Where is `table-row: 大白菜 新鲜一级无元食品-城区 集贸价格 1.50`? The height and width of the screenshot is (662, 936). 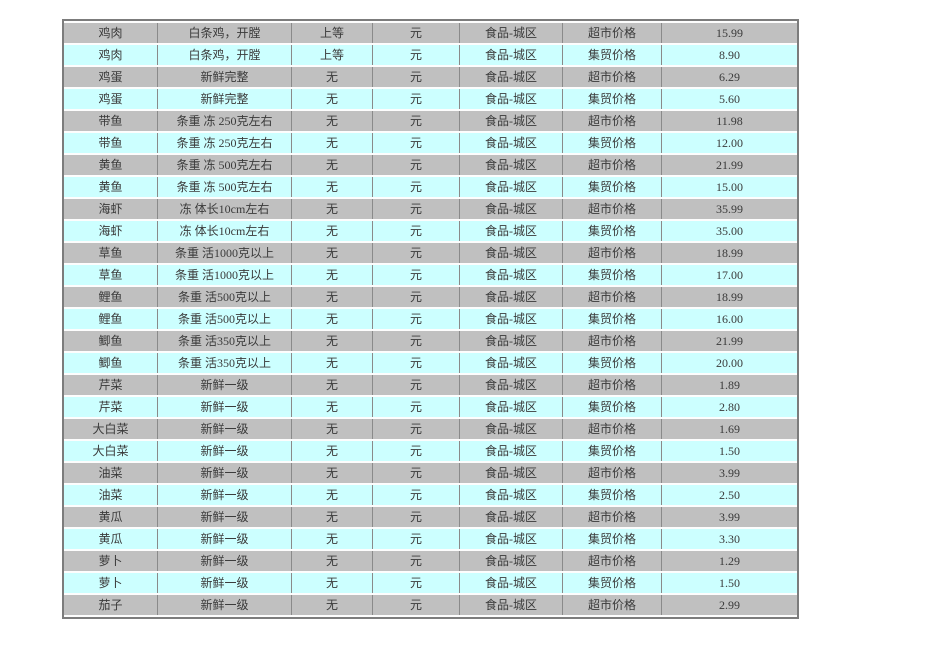 table-row: 大白菜 新鲜一级无元食品-城区 集贸价格 1.50 is located at coordinates (430, 451).